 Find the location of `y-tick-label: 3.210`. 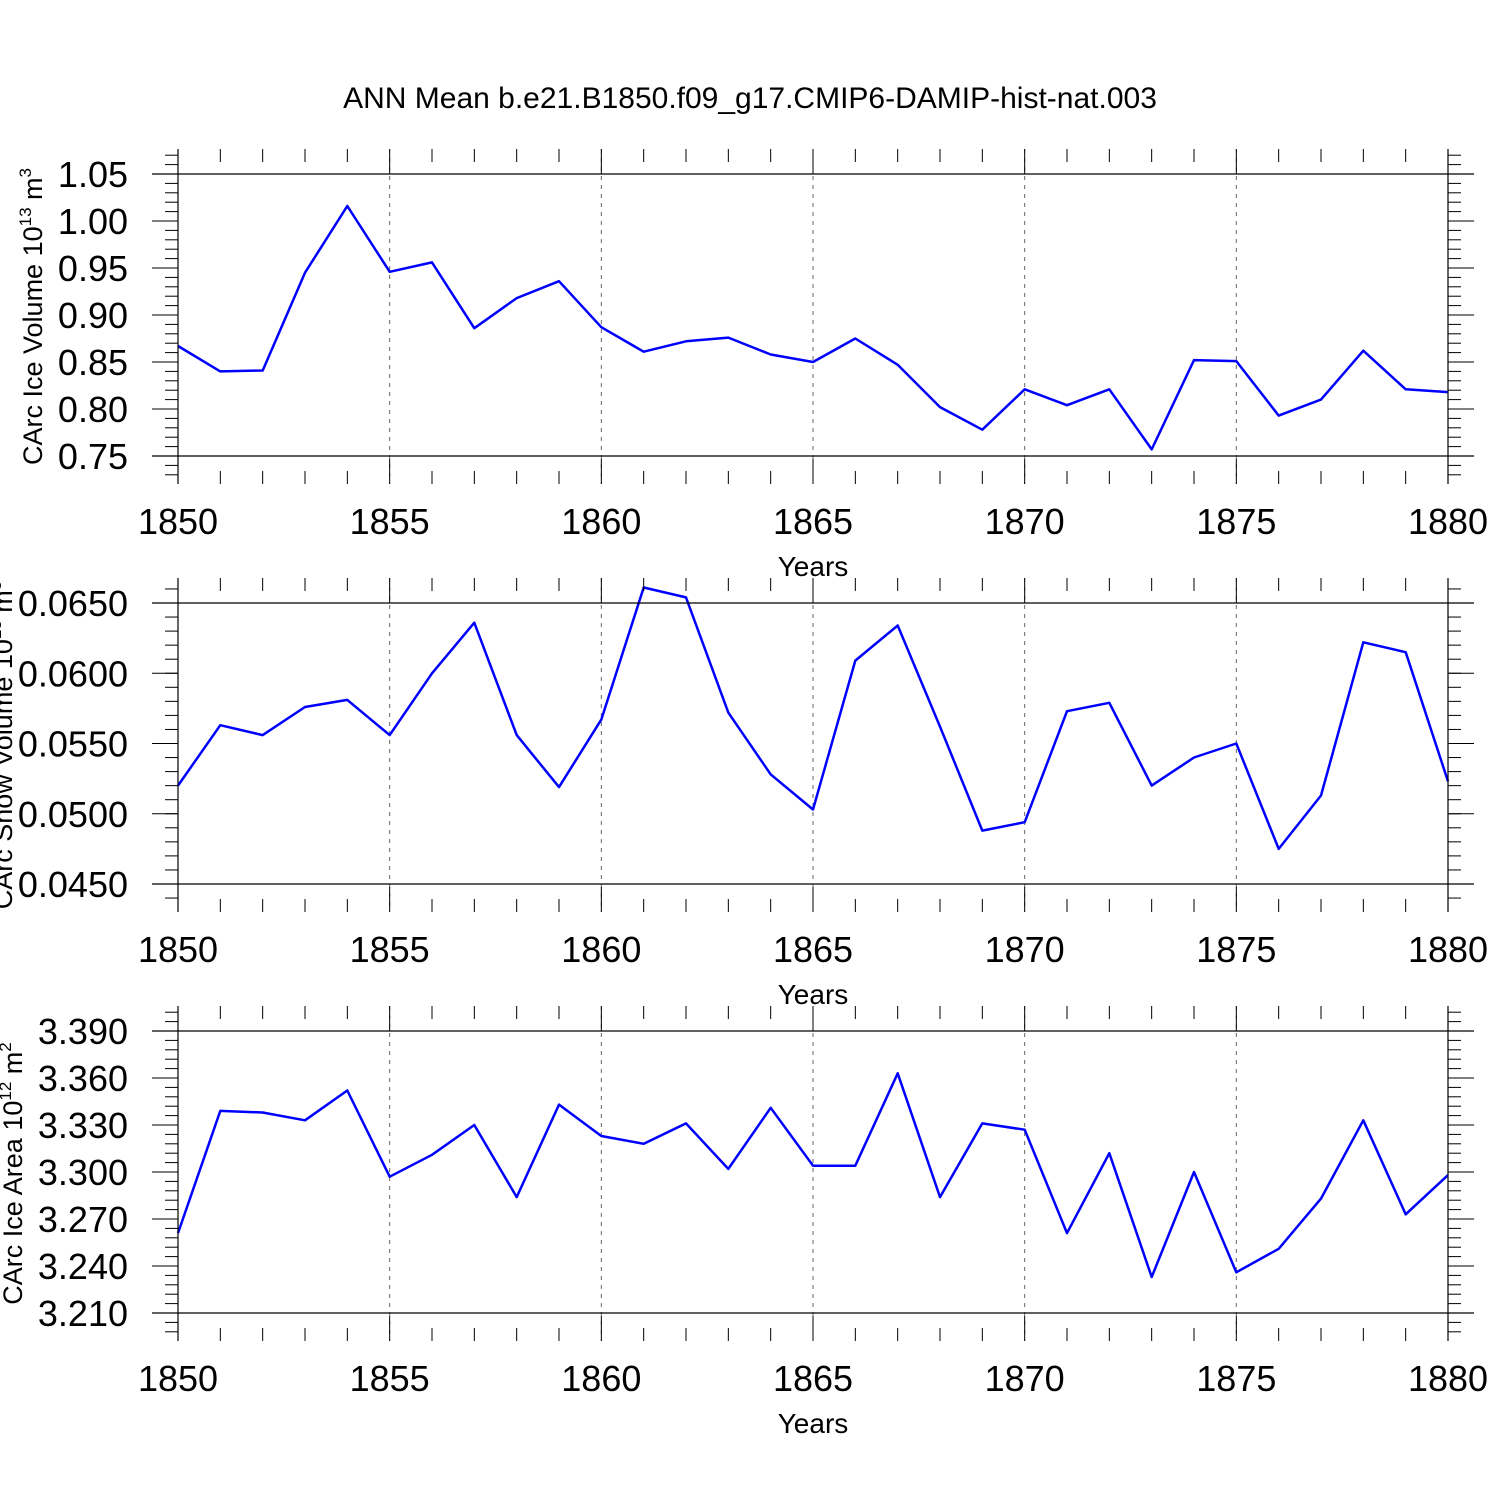

y-tick-label: 3.210 is located at coordinates (83, 1313).